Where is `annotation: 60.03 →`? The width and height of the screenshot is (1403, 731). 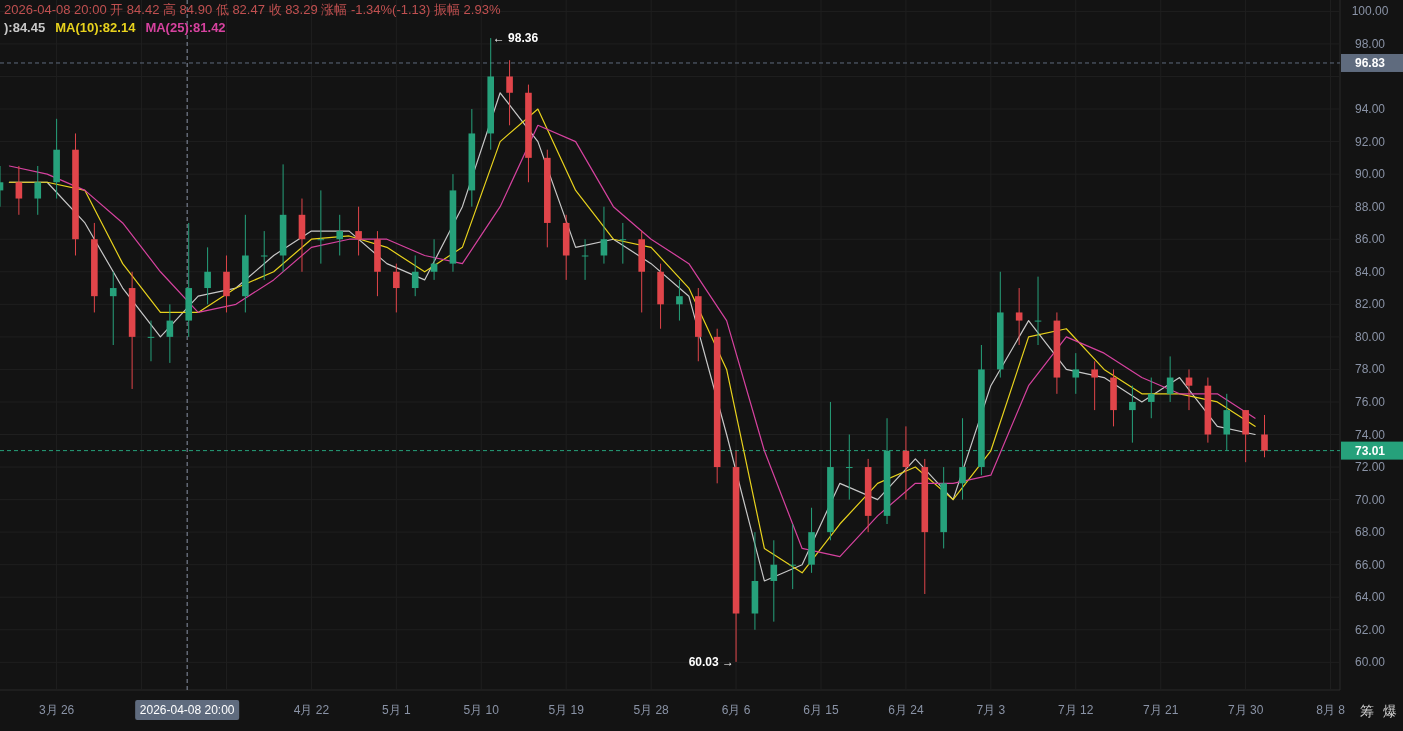
annotation: 60.03 → is located at coordinates (711, 661).